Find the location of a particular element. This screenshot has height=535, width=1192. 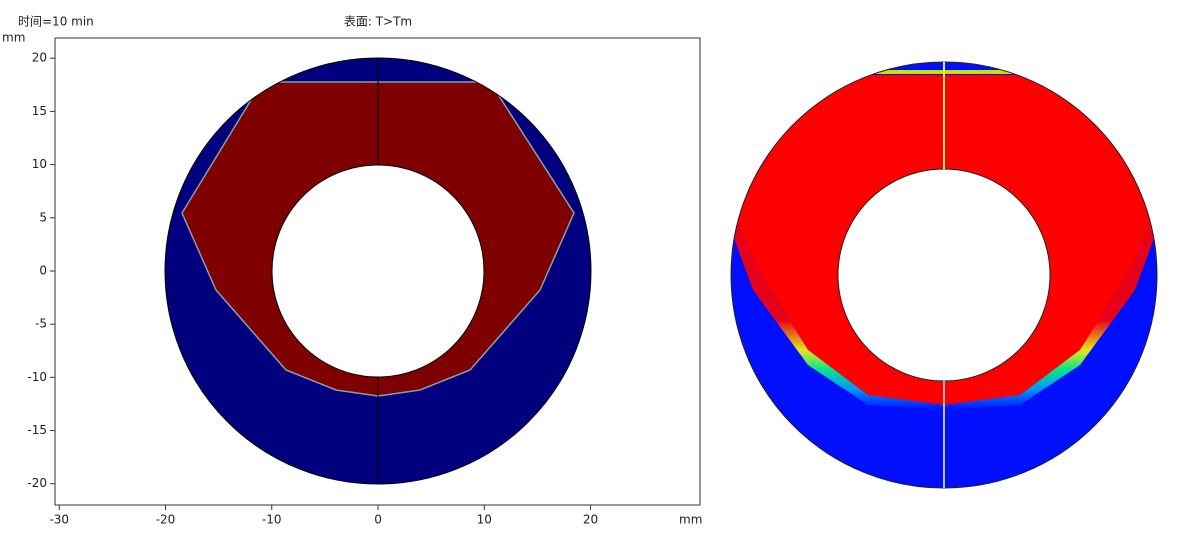

subtitle: 时间=10 min is located at coordinates (56, 22).